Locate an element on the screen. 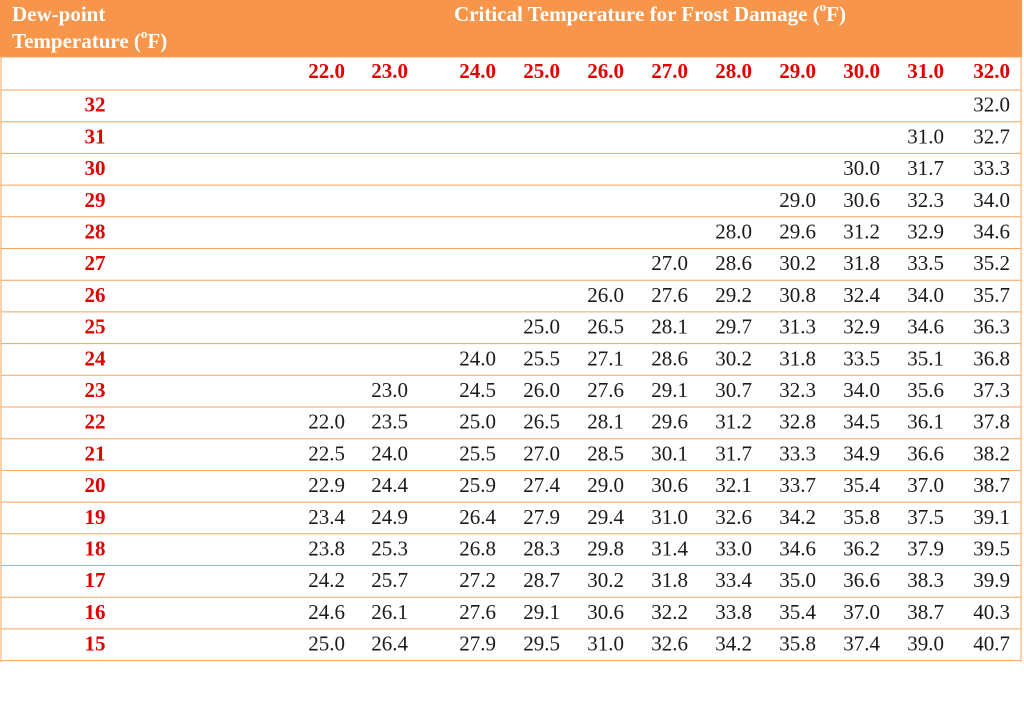 The image size is (1024, 715). cell-value: 33.8 is located at coordinates (733, 612).